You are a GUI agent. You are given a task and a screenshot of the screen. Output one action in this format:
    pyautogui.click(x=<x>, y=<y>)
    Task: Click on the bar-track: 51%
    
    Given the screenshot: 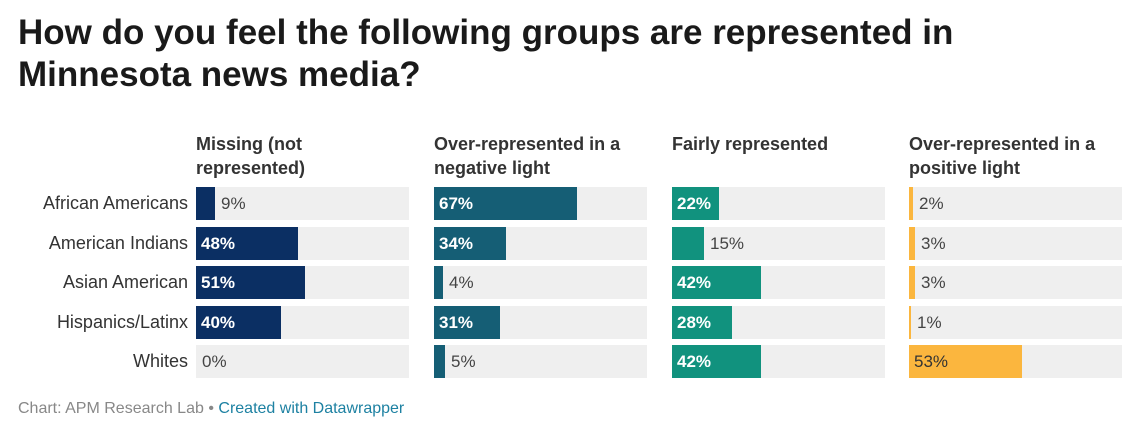 What is the action you would take?
    pyautogui.click(x=302, y=282)
    